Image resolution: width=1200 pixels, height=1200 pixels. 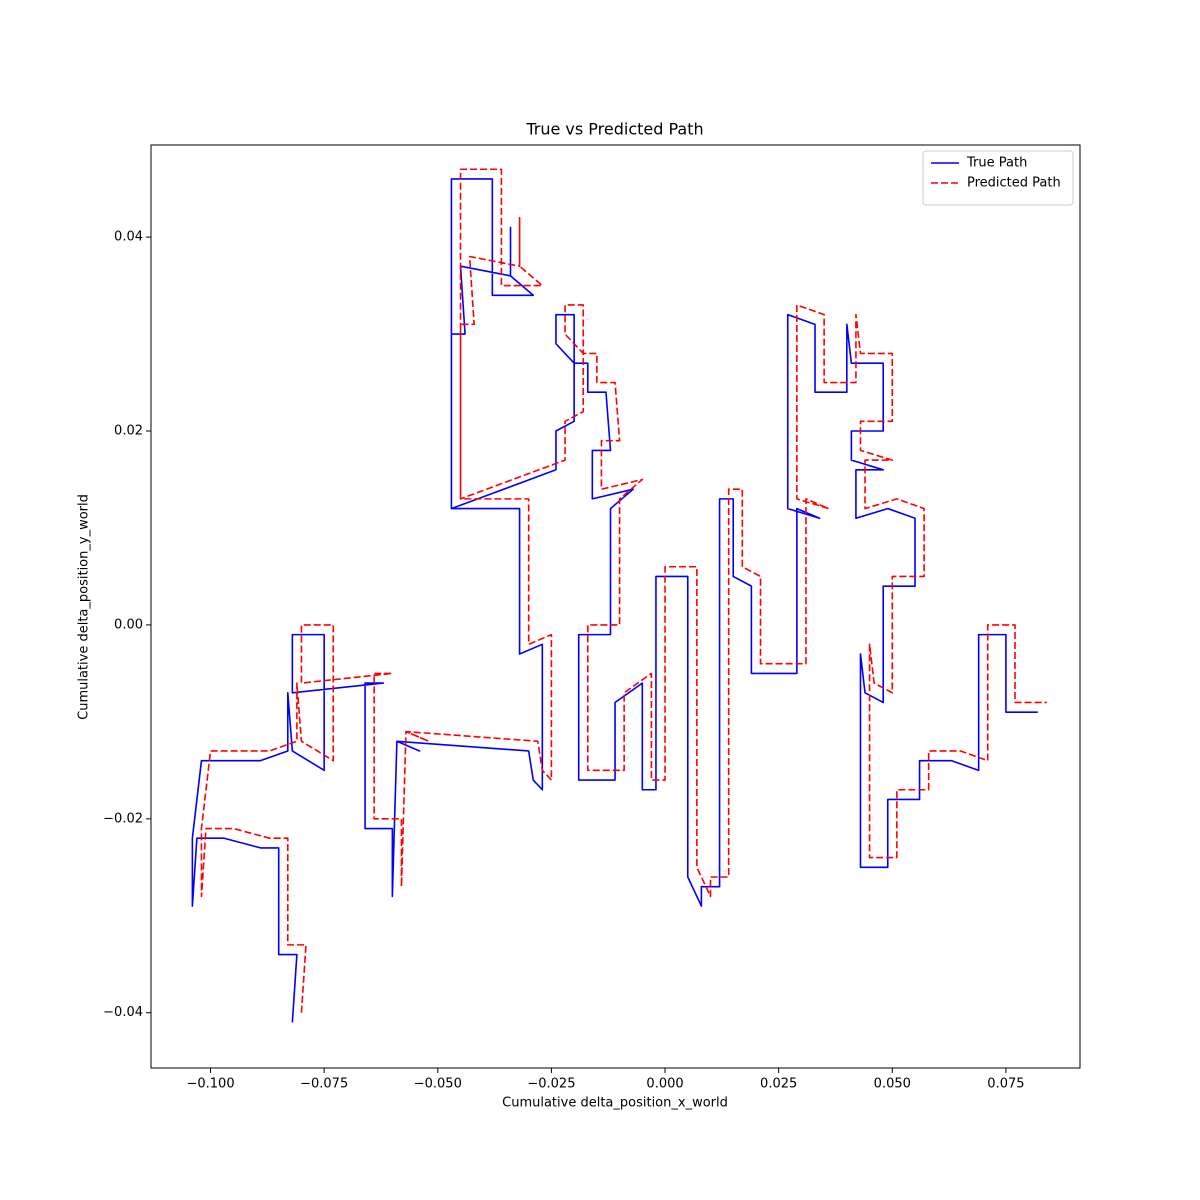 I want to click on x-tick-label: −0.050, so click(x=438, y=1084).